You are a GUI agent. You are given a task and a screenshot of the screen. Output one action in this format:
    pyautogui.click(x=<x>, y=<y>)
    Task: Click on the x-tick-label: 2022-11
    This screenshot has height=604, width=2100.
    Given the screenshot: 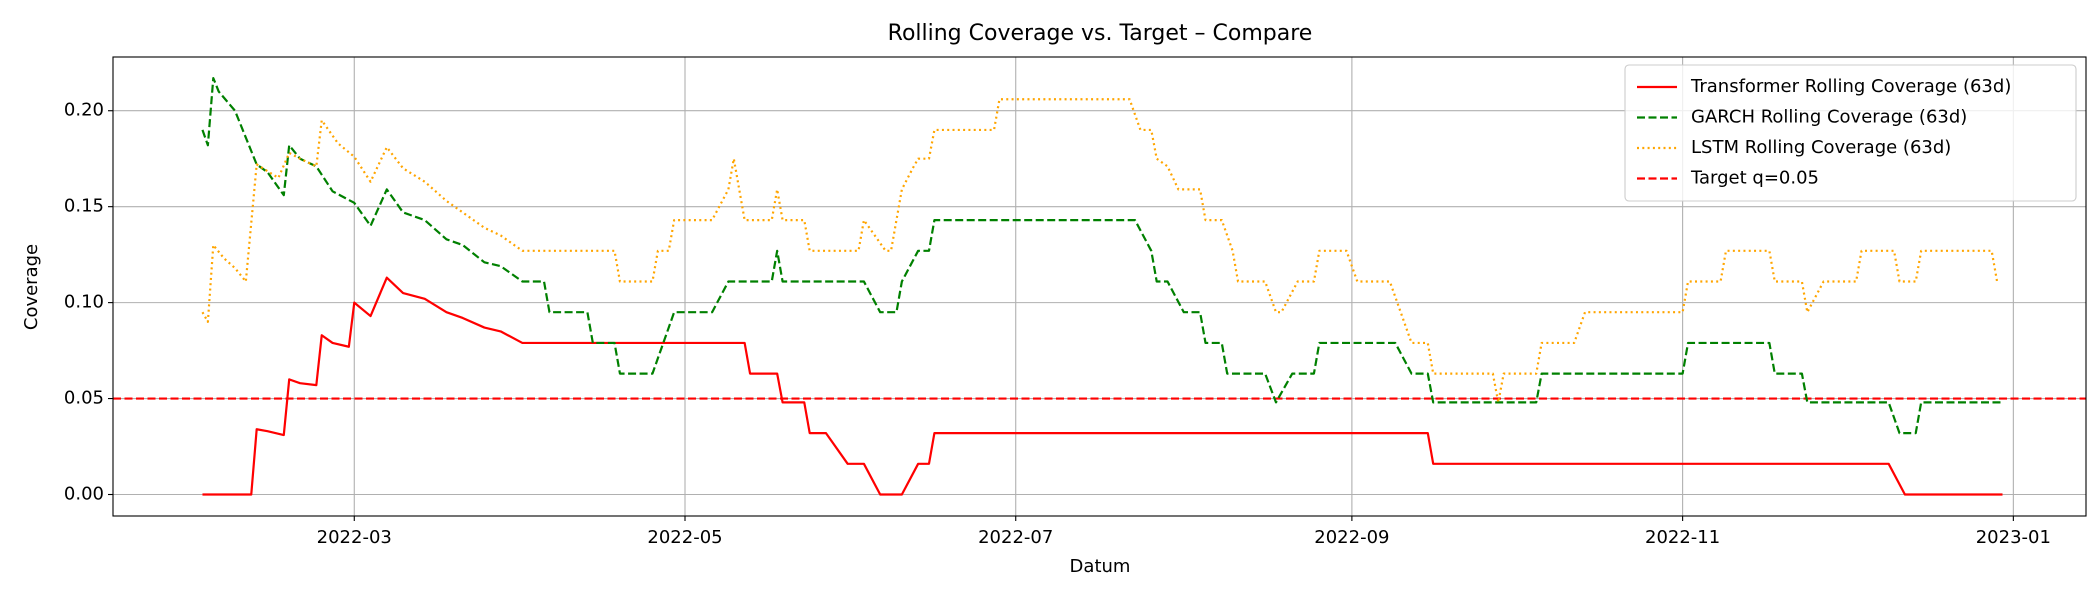 What is the action you would take?
    pyautogui.click(x=1682, y=537)
    